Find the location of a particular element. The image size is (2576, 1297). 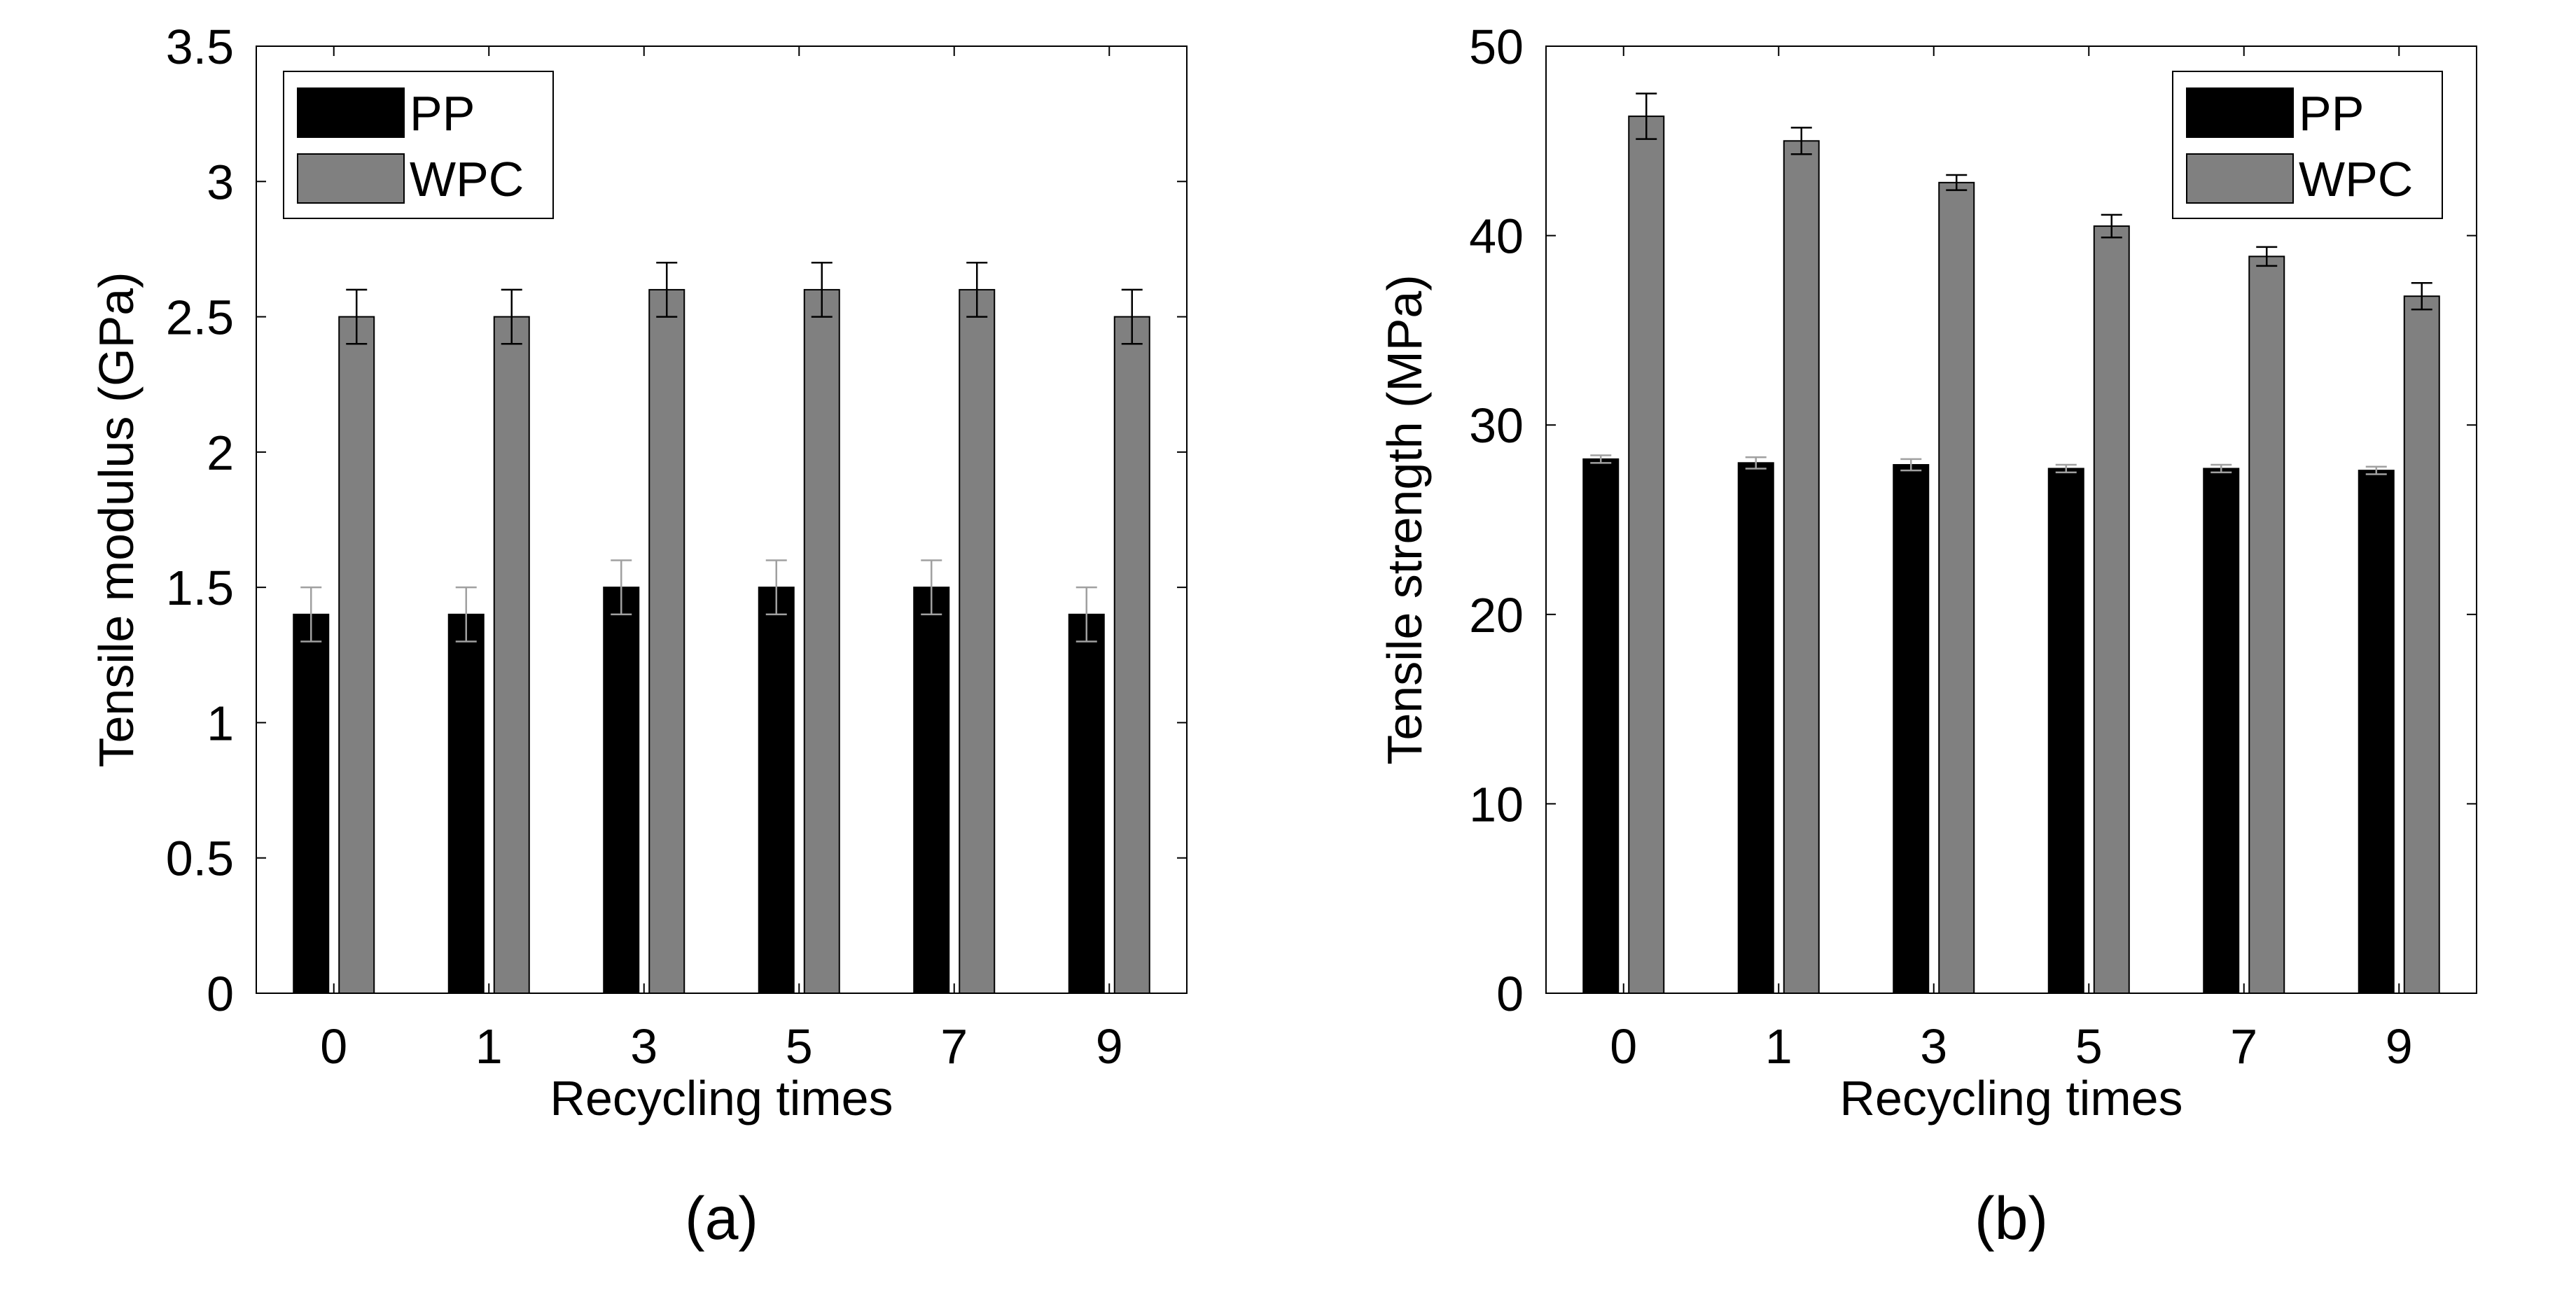

y-tick-label: 40 is located at coordinates (1496, 236).